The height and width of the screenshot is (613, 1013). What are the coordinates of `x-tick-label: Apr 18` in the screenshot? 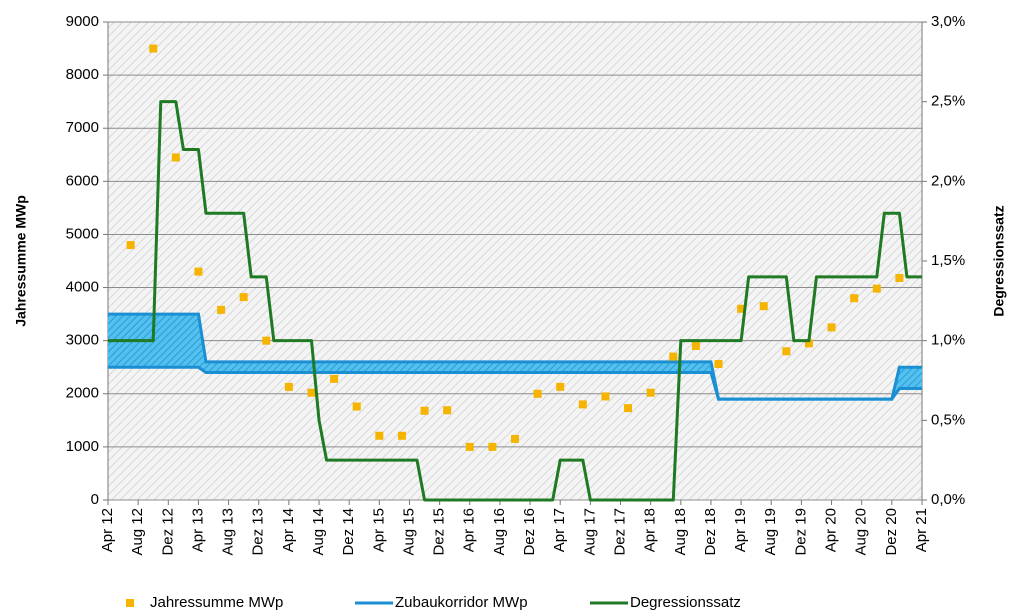 It's located at (650, 530).